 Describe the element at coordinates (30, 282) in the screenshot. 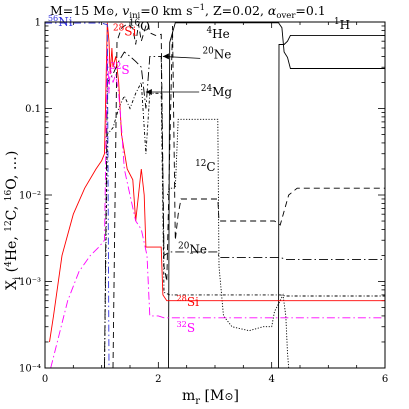

I see `y-tick-label: 10⁻³` at that location.